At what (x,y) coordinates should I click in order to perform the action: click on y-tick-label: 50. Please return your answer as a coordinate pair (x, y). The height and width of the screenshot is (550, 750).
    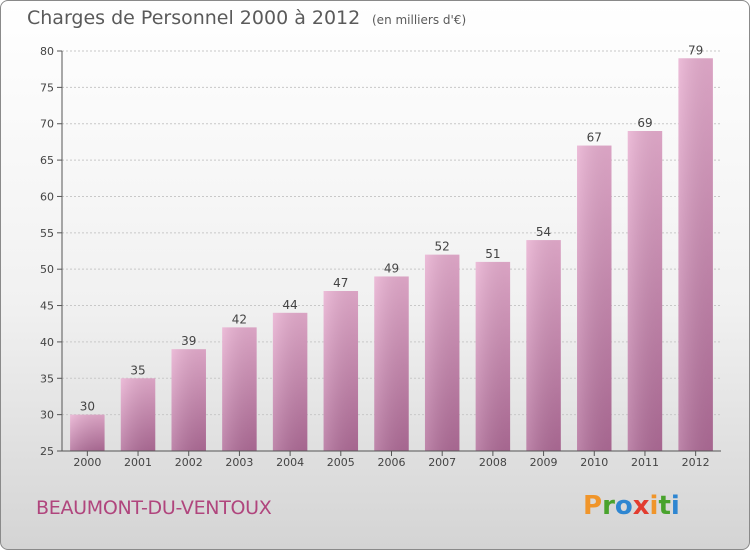
    Looking at the image, I should click on (47, 269).